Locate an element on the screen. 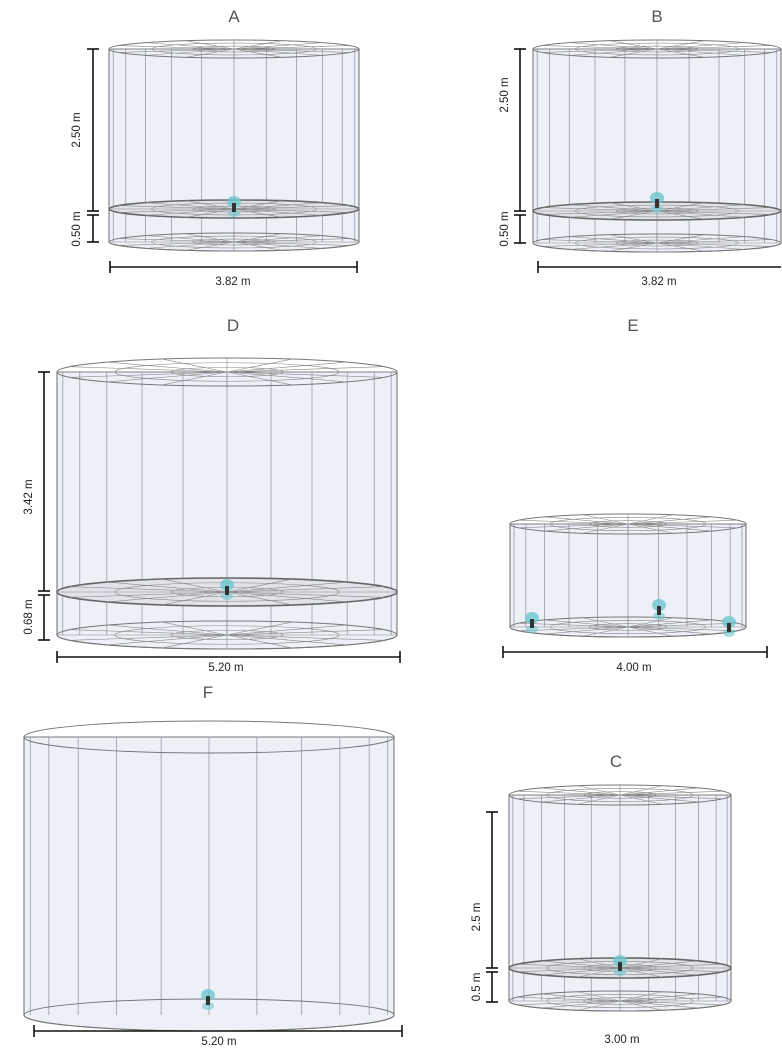 The height and width of the screenshot is (1049, 782). sensor-d is located at coordinates (227, 589).